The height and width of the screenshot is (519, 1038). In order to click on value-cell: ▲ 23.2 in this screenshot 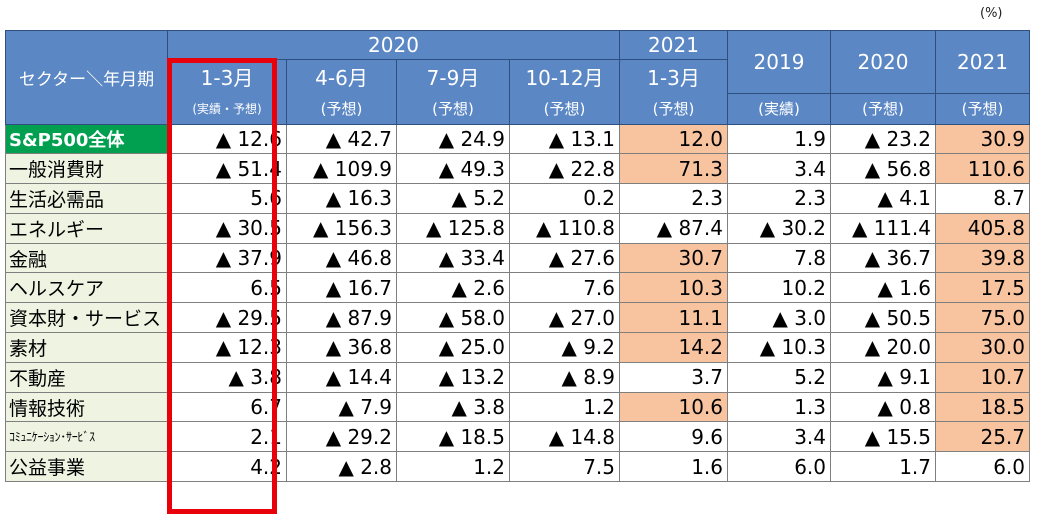, I will do `click(883, 139)`.